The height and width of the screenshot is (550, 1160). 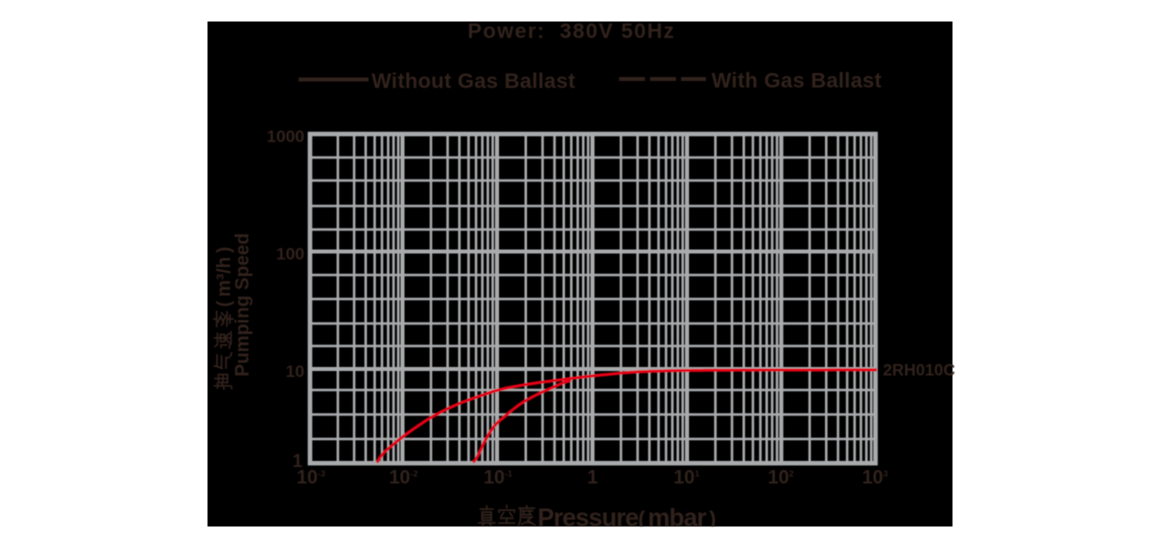 I want to click on svg-text: With Gas Ballast, so click(x=797, y=81).